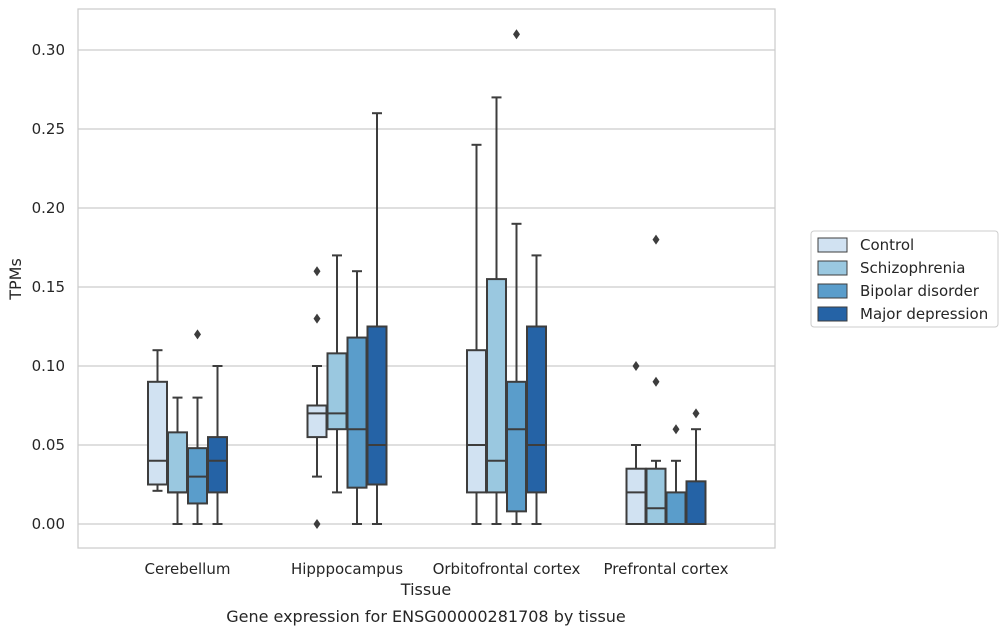 This screenshot has width=1007, height=634. I want to click on x-tick-label: Prefrontal cortex, so click(666, 569).